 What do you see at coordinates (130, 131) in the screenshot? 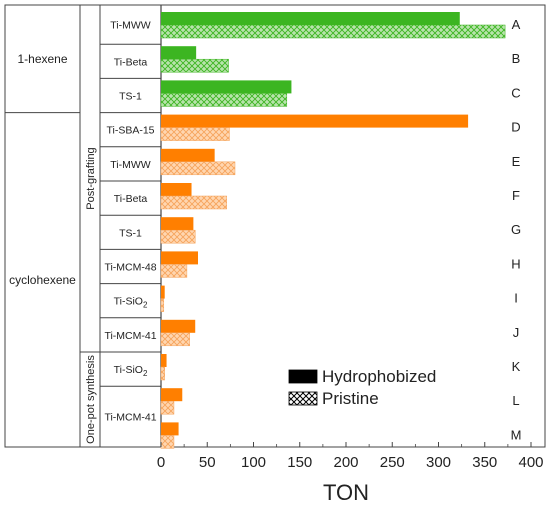
I see `catalyst-label: Ti-SBA-15` at bounding box center [130, 131].